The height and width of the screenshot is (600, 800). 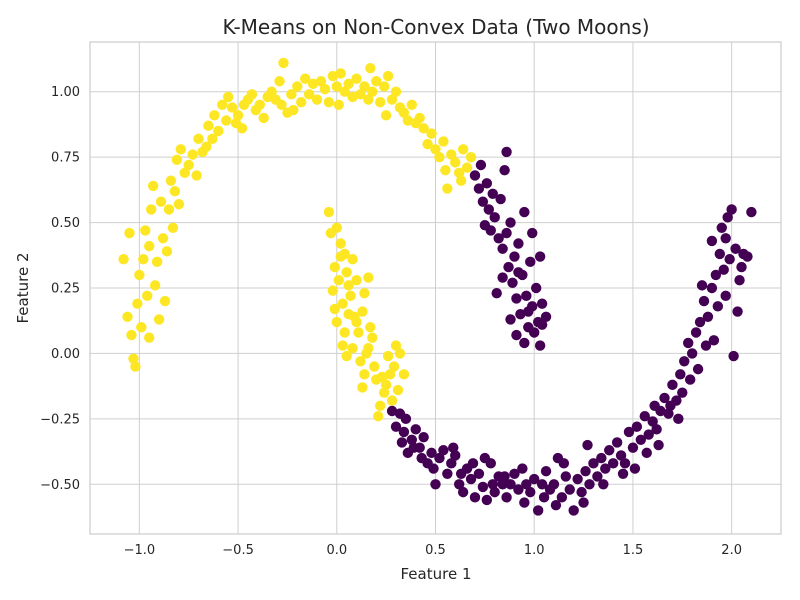 I want to click on x-tick-label: −0.5, so click(x=238, y=550).